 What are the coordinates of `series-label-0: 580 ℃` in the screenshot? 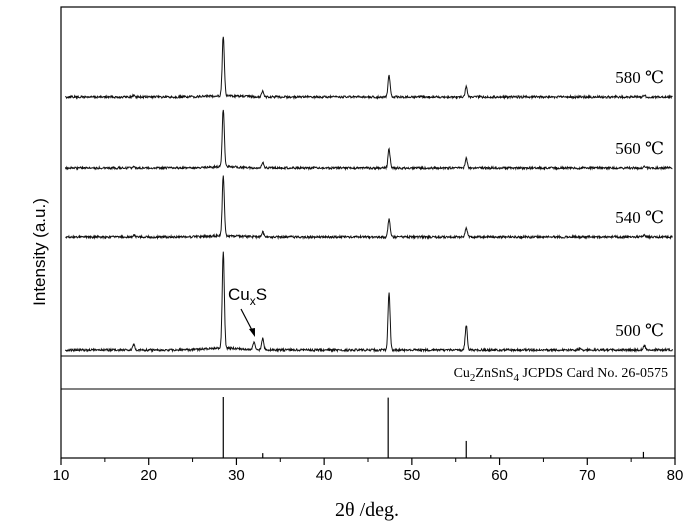 It's located at (639, 77).